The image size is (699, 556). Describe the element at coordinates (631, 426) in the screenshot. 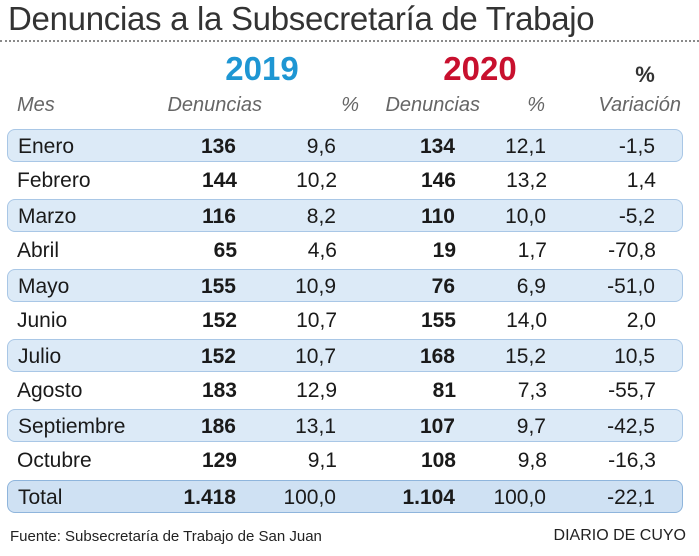

I see `variacion-cell: -42,5` at that location.